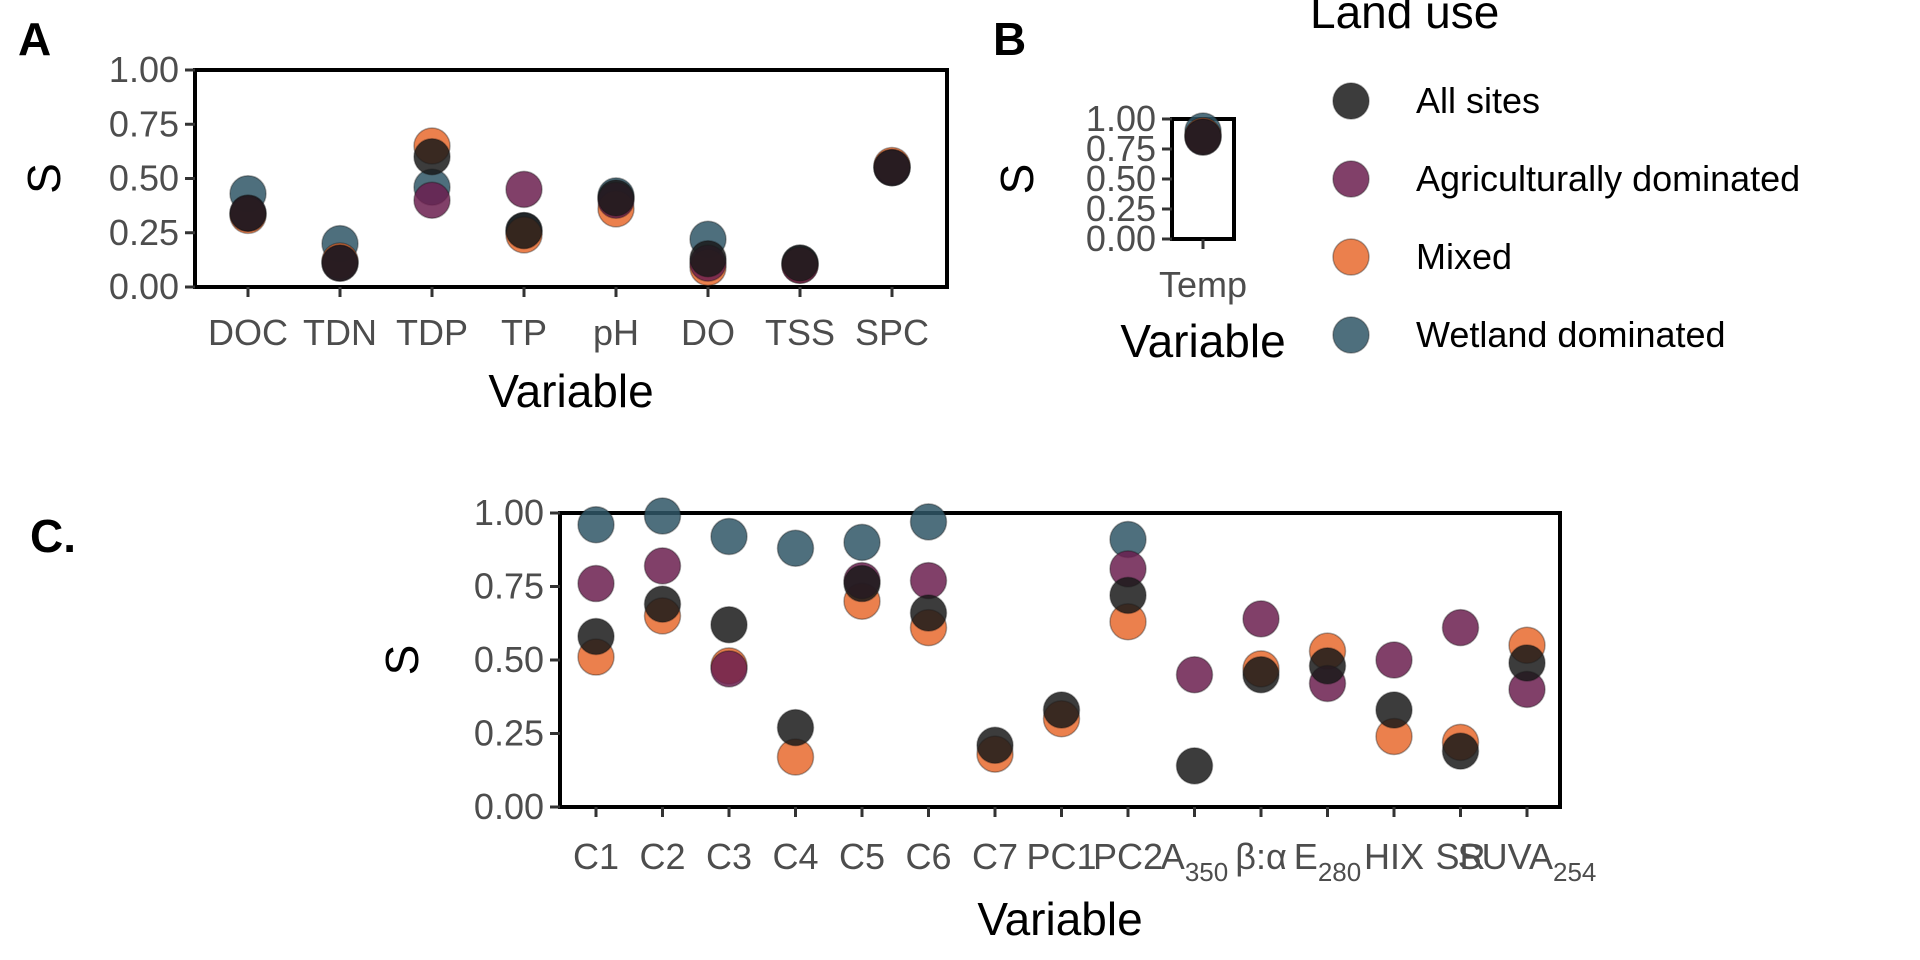 This screenshot has width=1920, height=960. I want to click on x-tick-label: TP, so click(524, 332).